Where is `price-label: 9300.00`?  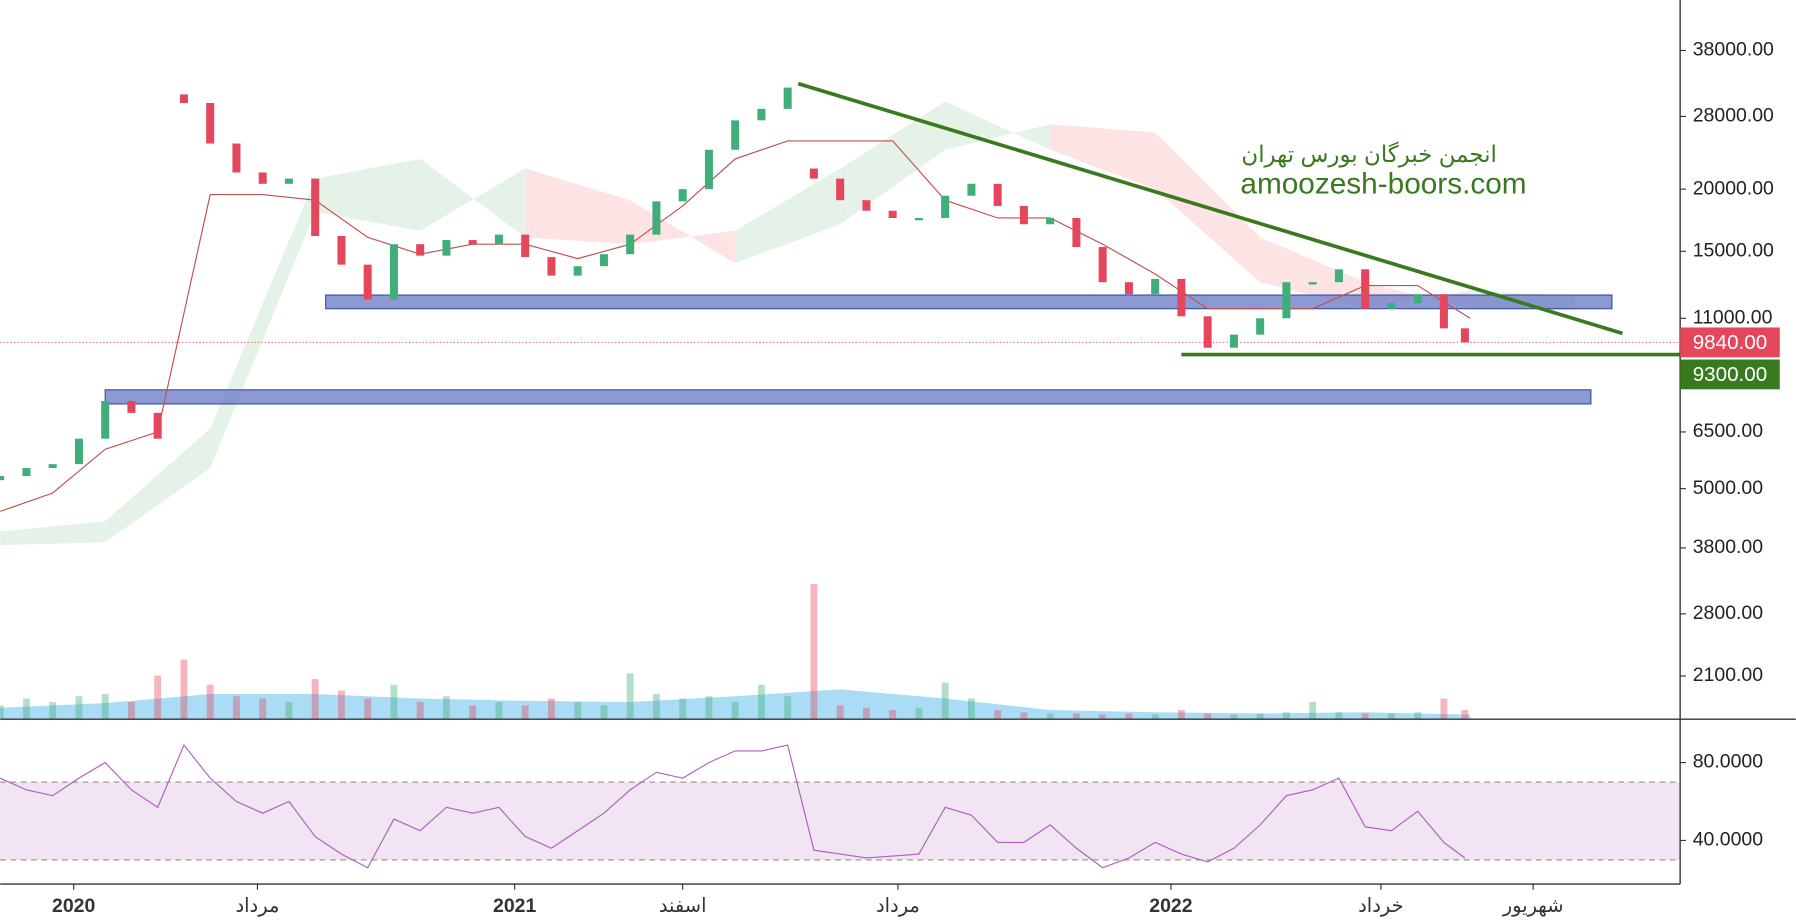
price-label: 9300.00 is located at coordinates (1730, 374).